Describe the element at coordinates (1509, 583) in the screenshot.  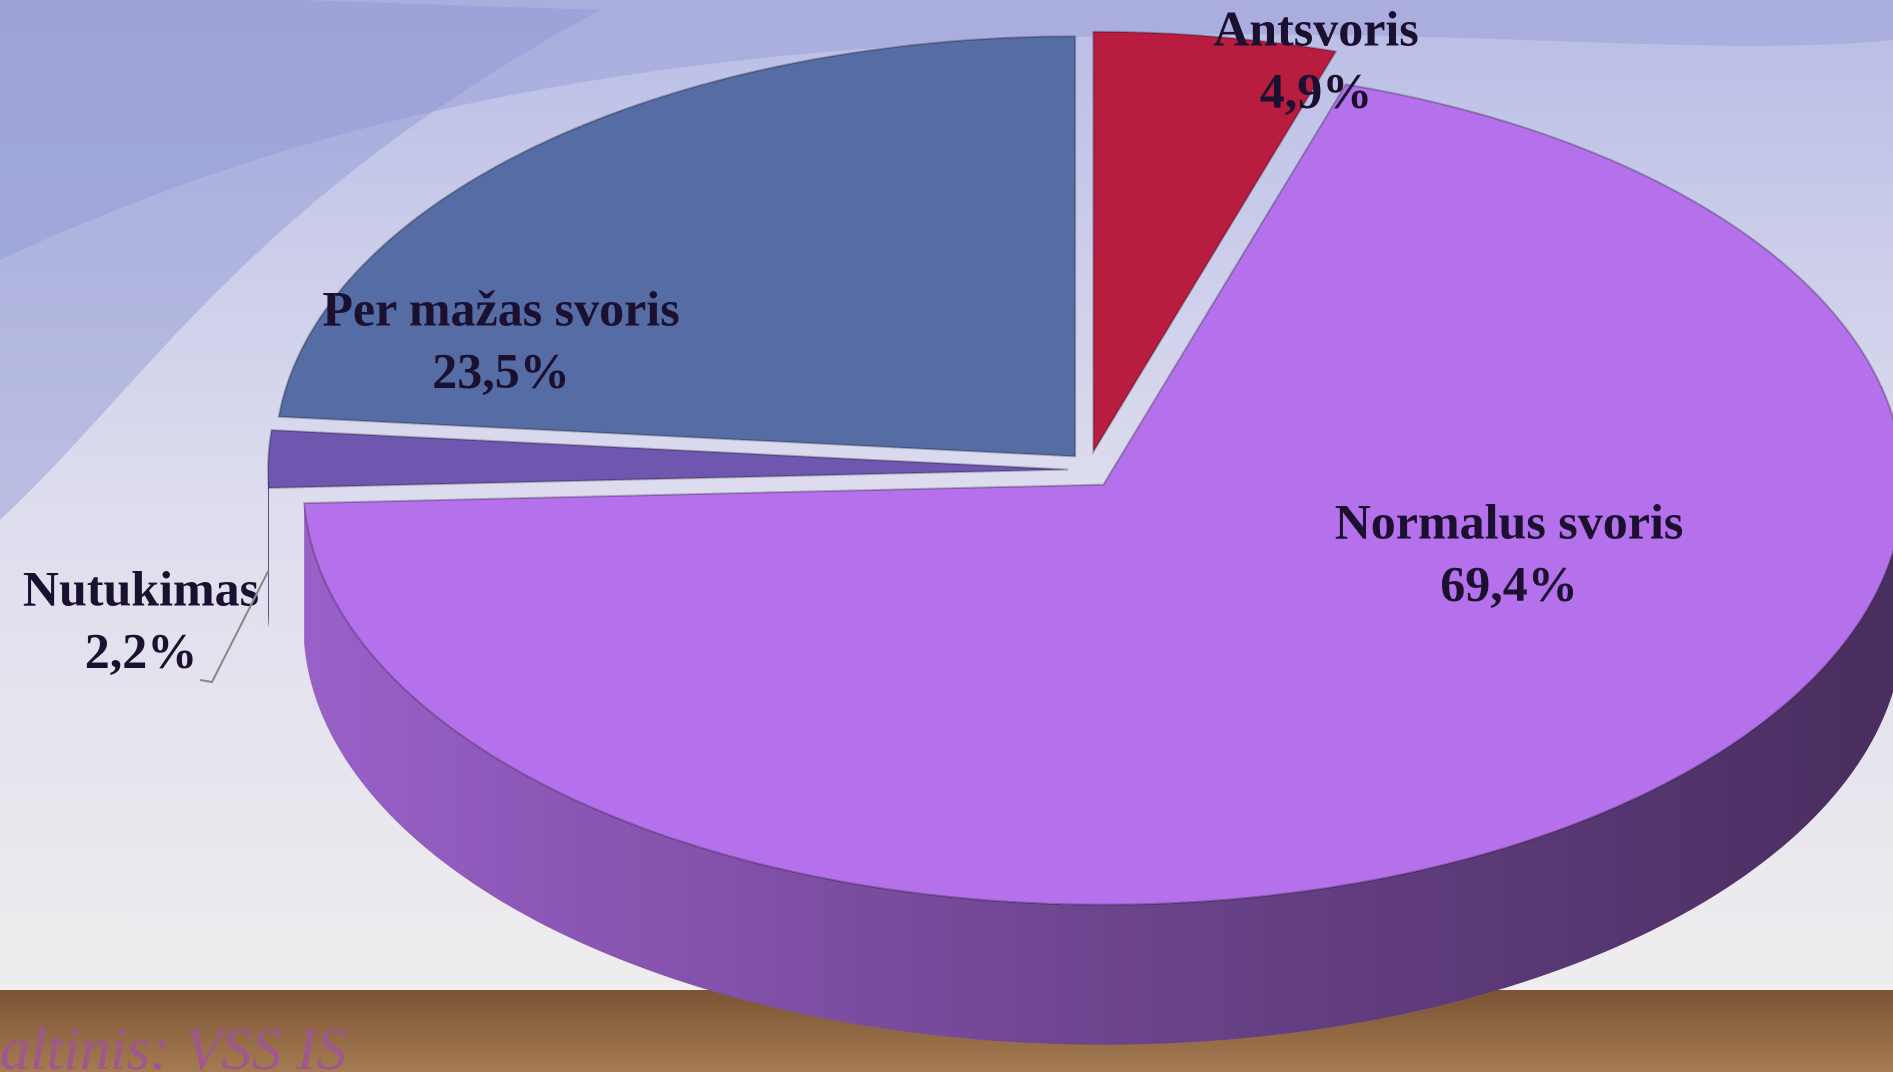
I see `slice-value: 69,4%` at that location.